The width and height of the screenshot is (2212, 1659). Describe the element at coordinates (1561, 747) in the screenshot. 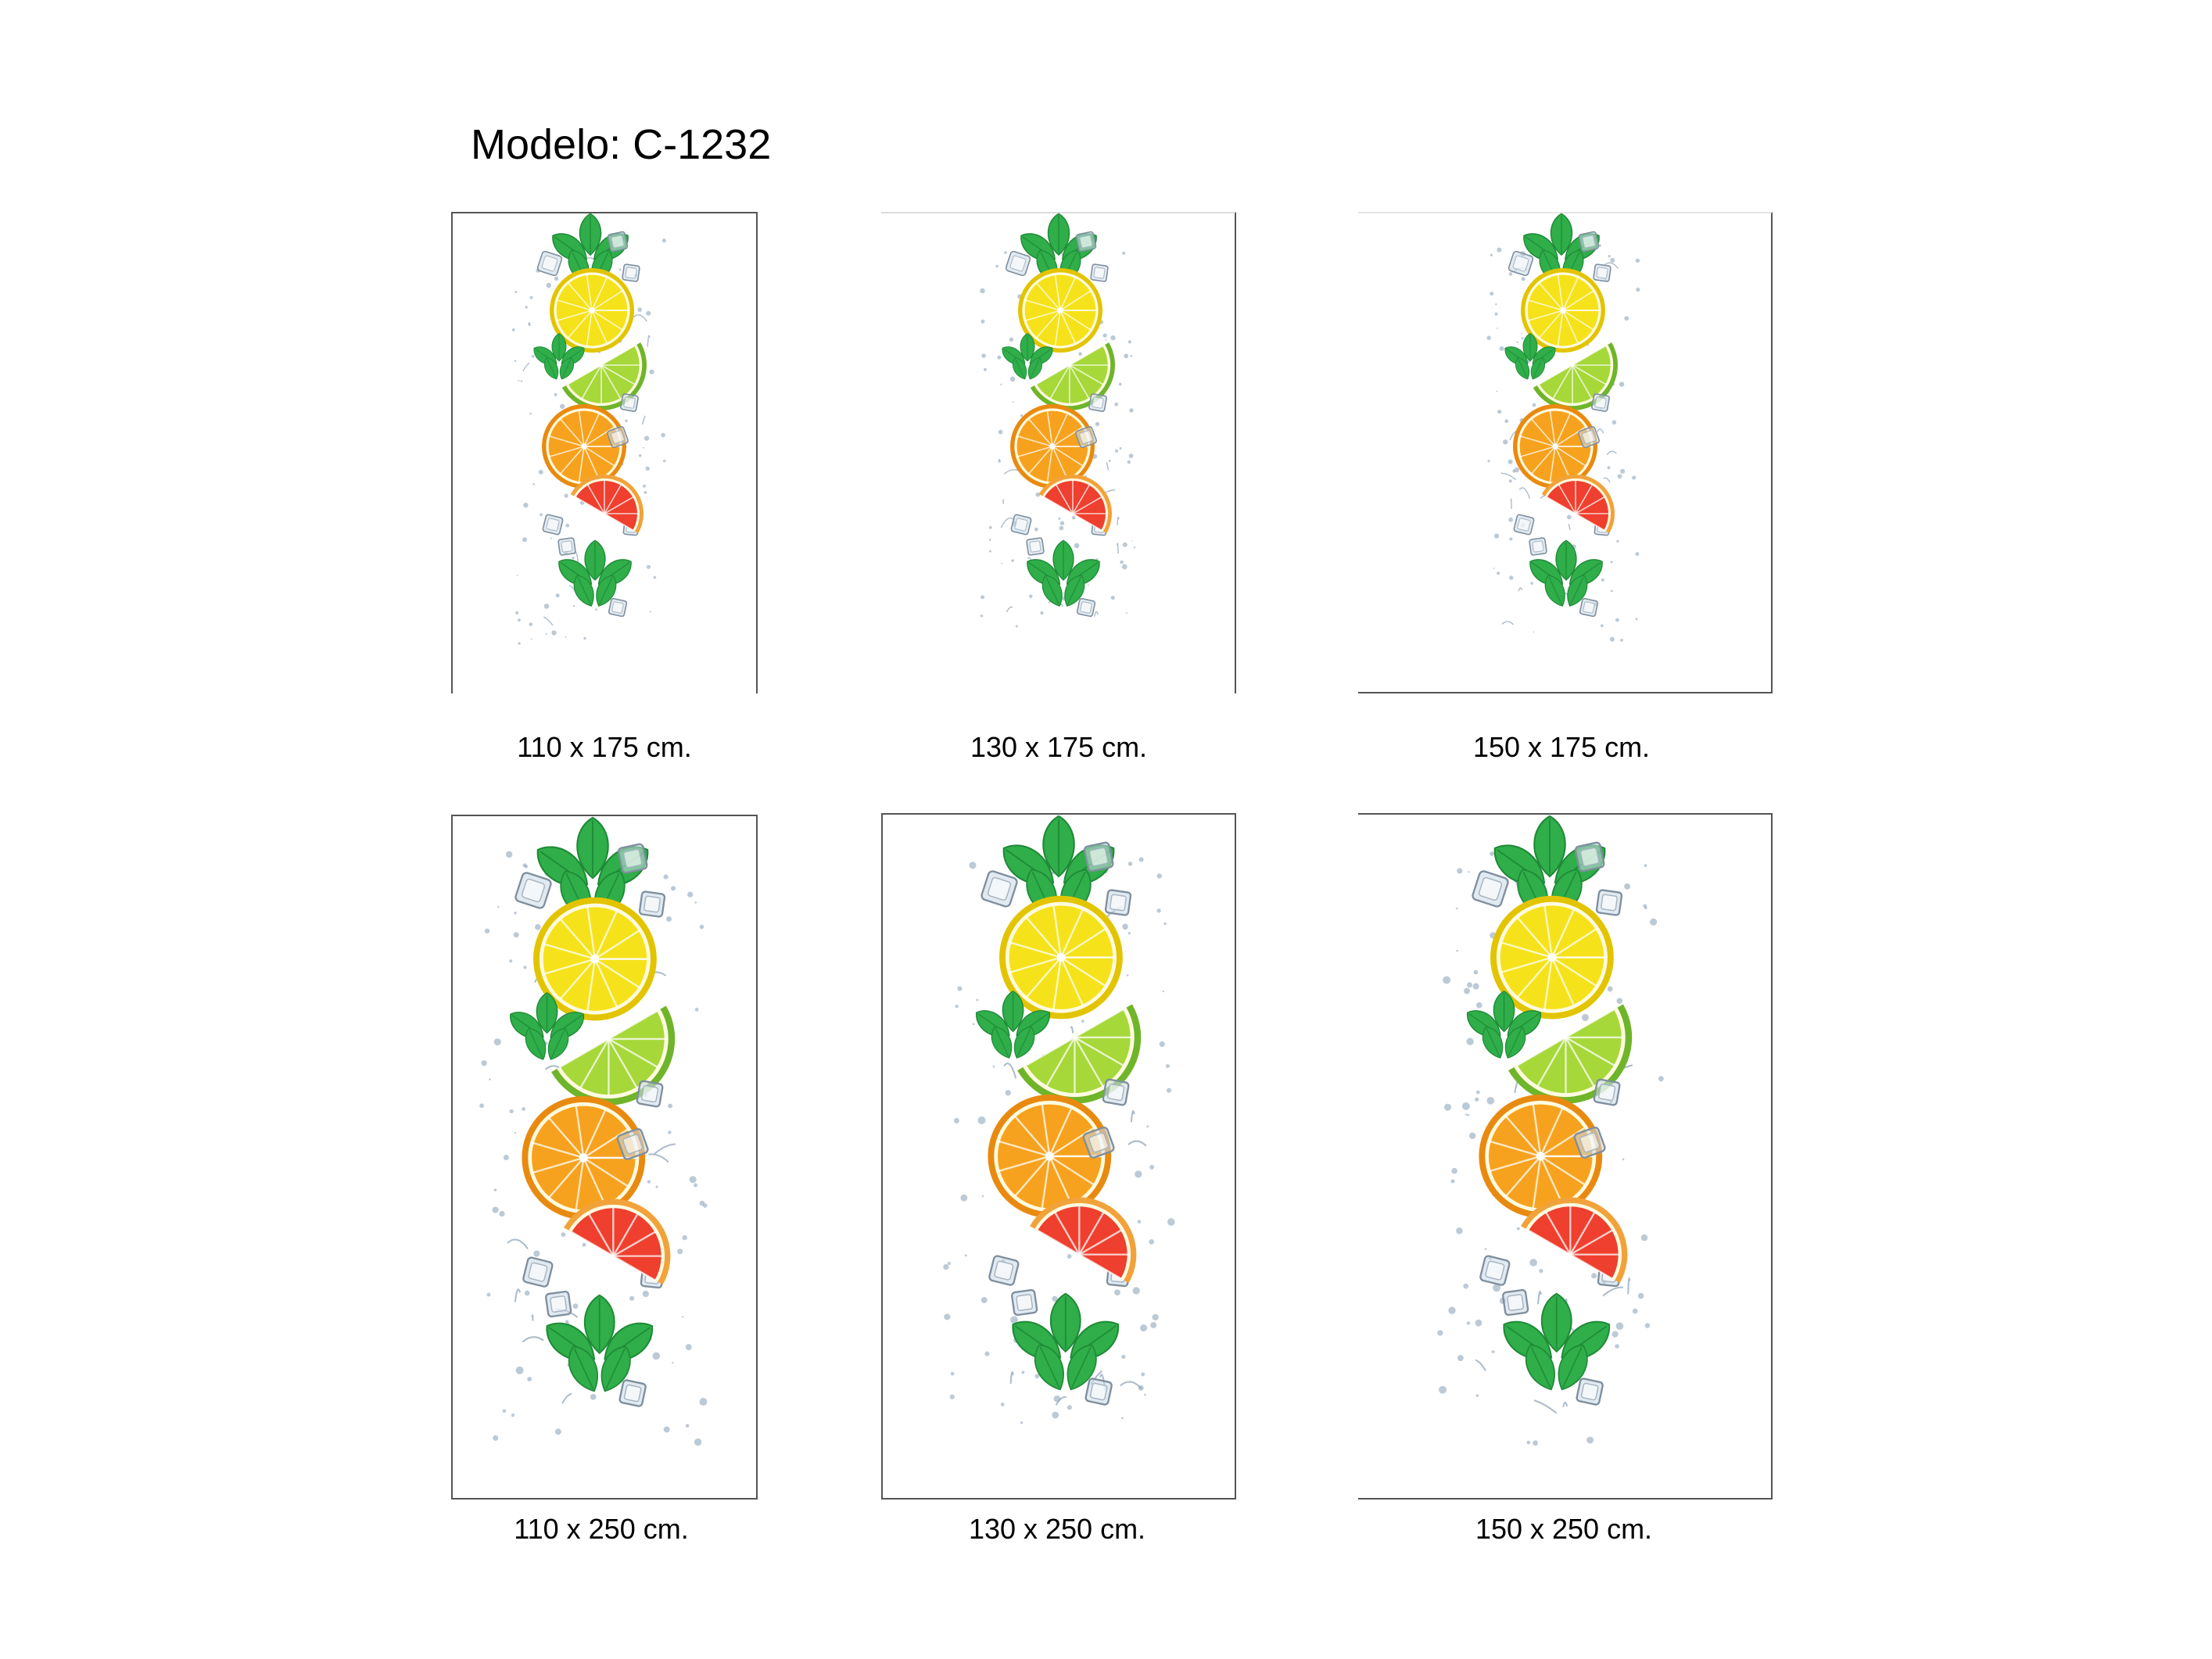

I see `size-caption-150x175: 150 x 175 cm.` at that location.